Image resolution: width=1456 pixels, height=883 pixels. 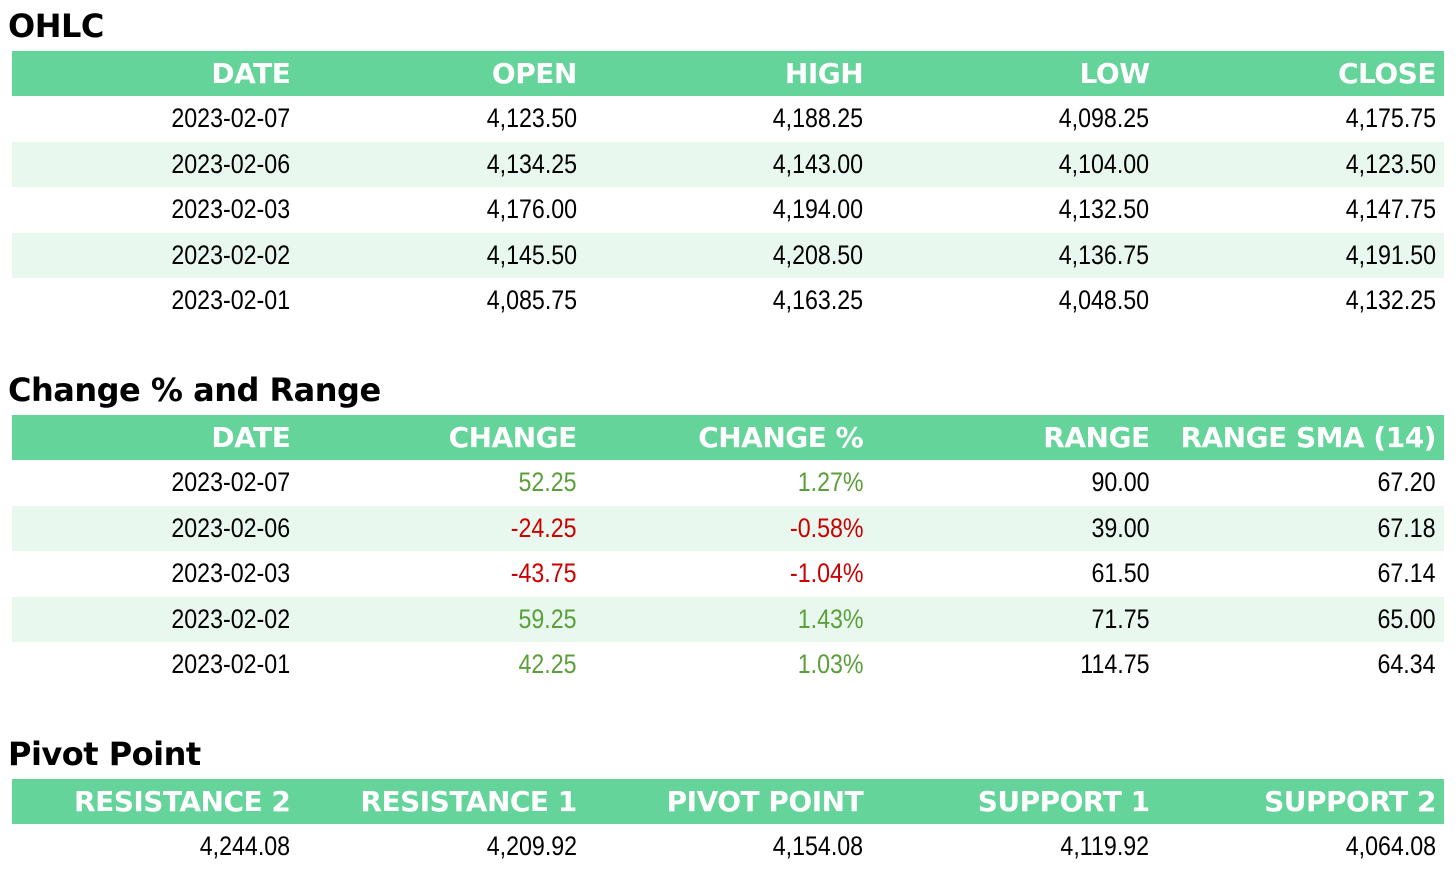 I want to click on header-open: OPEN, so click(x=534, y=73).